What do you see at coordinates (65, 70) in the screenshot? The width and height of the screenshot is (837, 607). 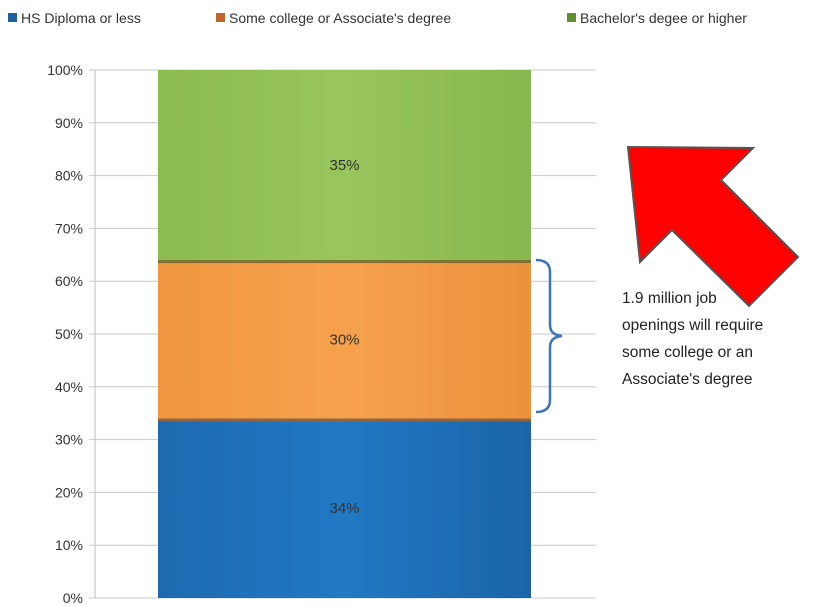 I see `y-tick-label: 100%` at bounding box center [65, 70].